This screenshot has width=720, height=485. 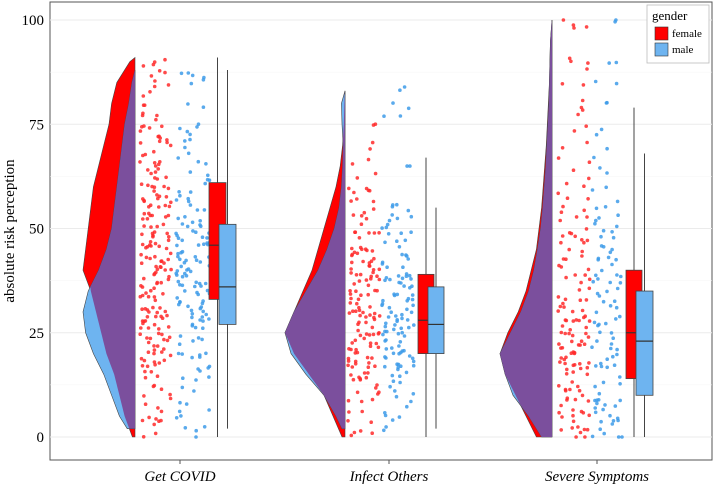 I want to click on legend: gender female male, so click(x=678, y=34).